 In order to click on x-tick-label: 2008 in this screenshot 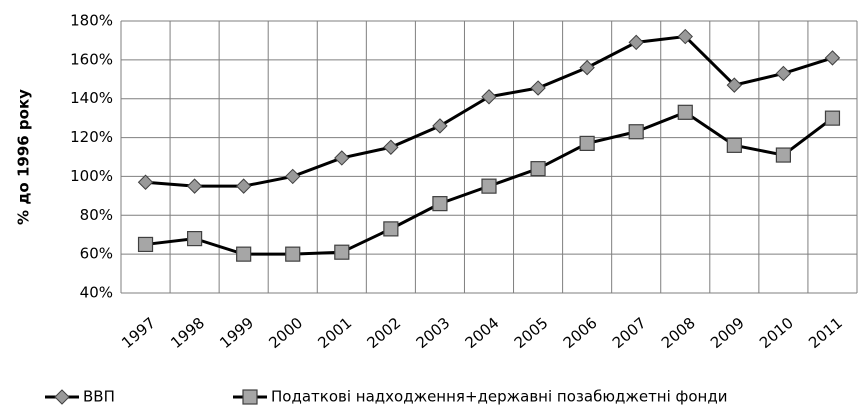, I will do `click(678, 333)`.